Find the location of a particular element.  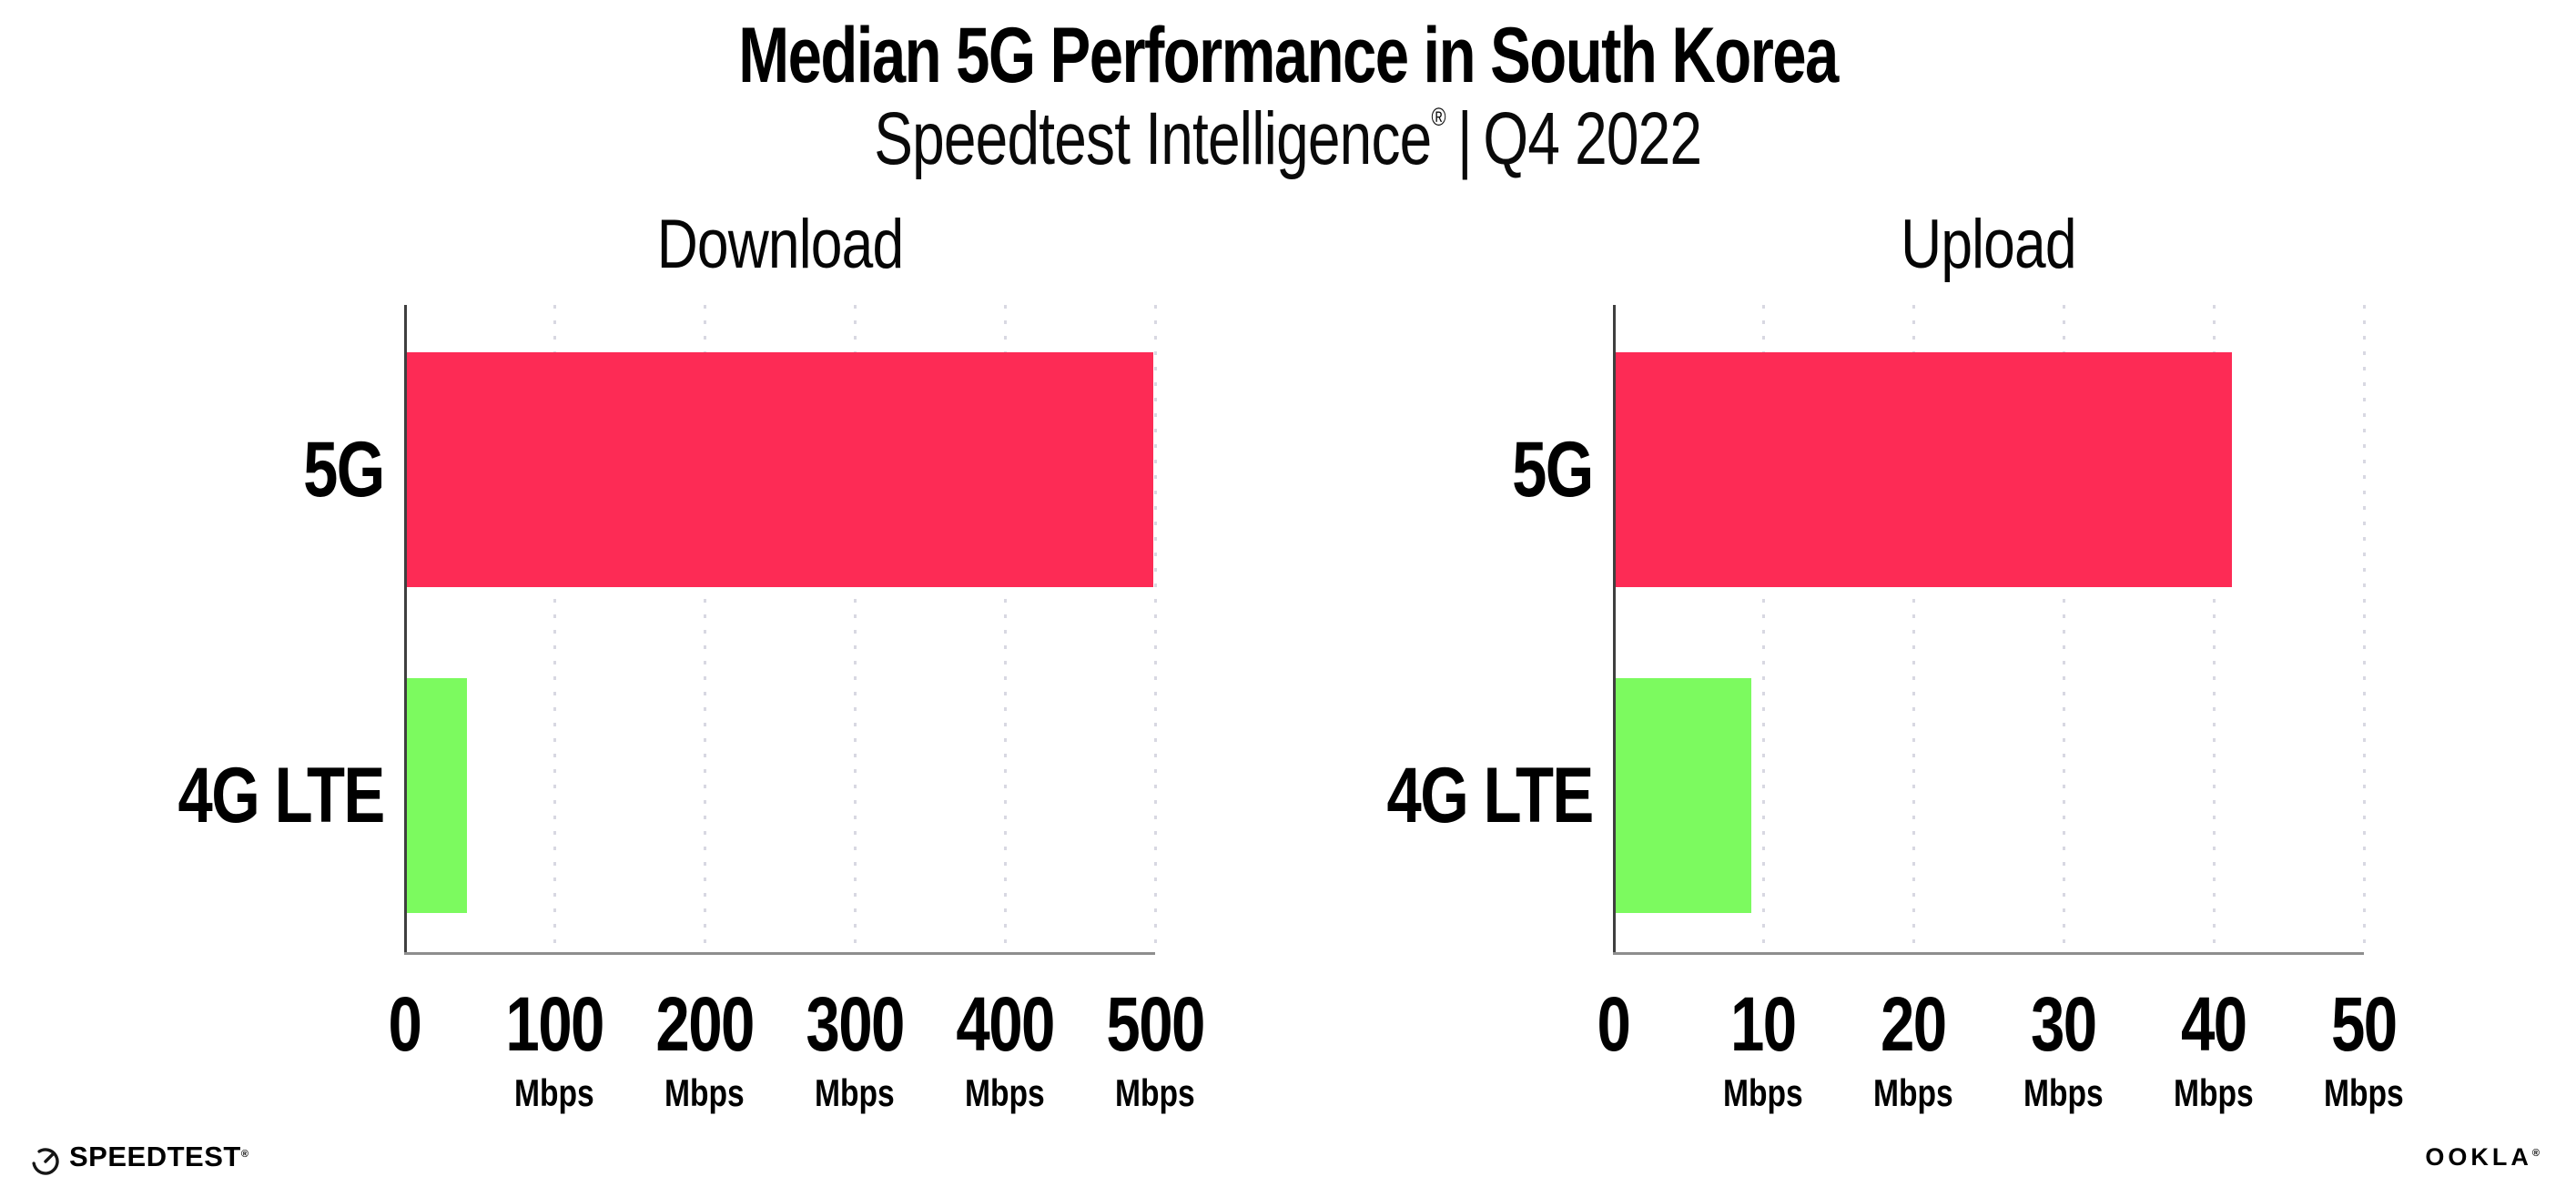

tick-label-0-upload: 0 is located at coordinates (1613, 1024).